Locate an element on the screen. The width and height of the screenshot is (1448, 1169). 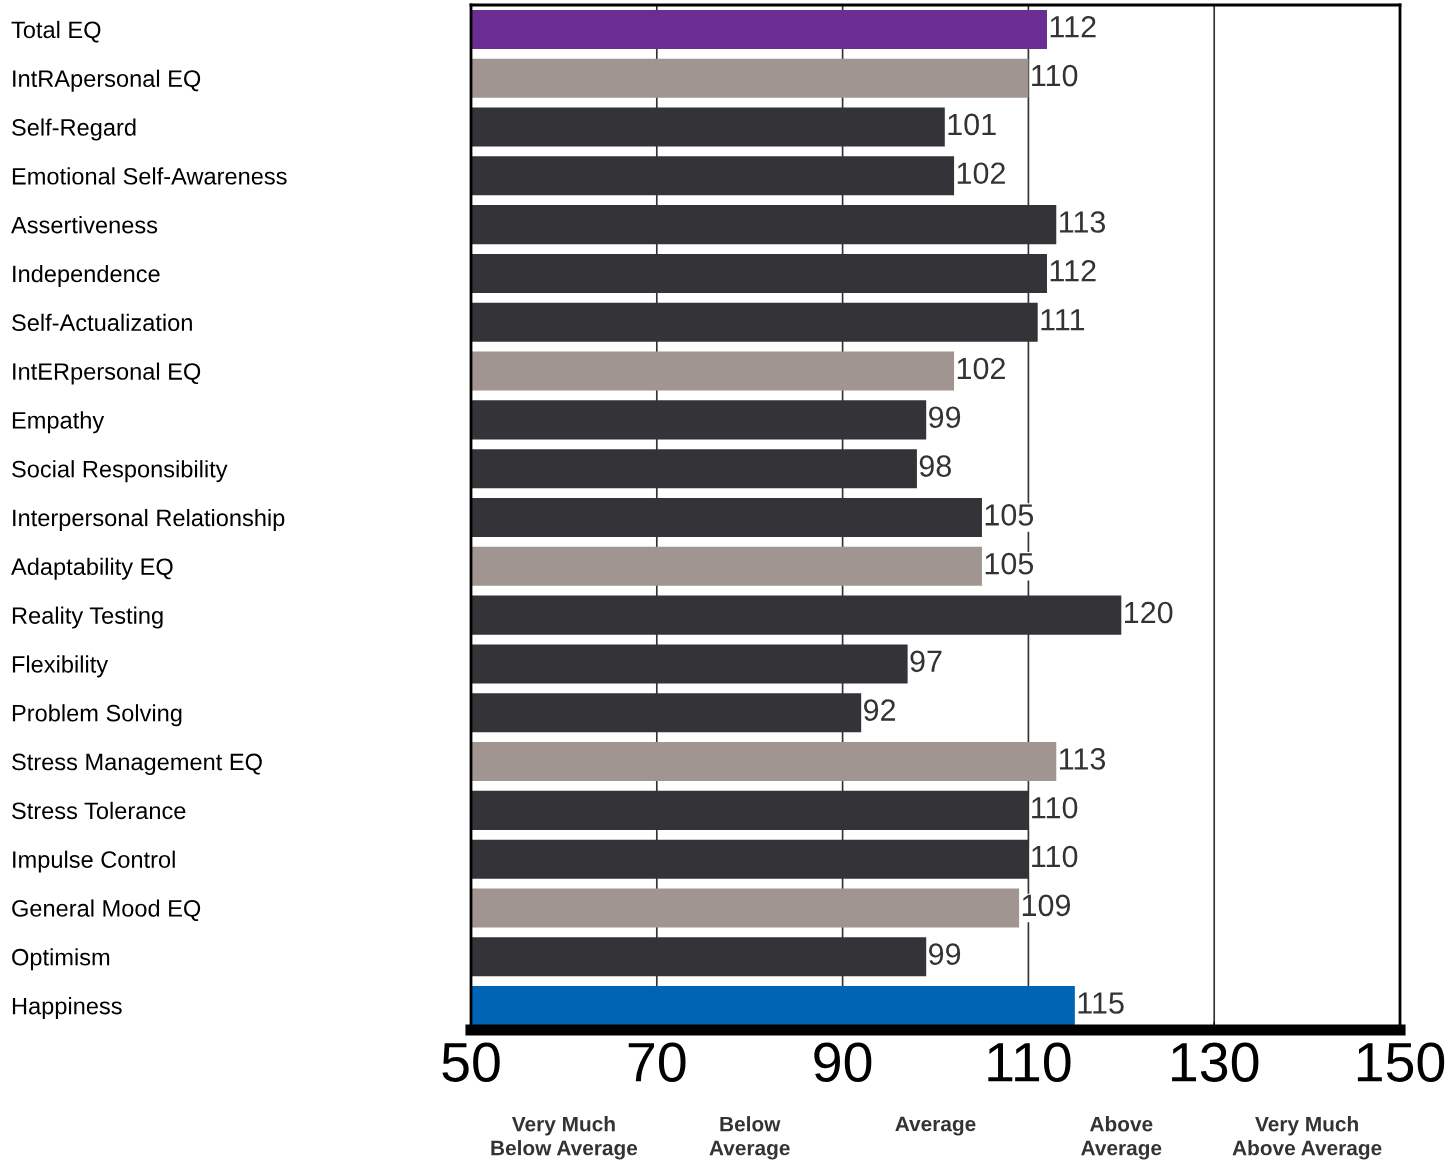
data-label: 111 is located at coordinates (1063, 320).